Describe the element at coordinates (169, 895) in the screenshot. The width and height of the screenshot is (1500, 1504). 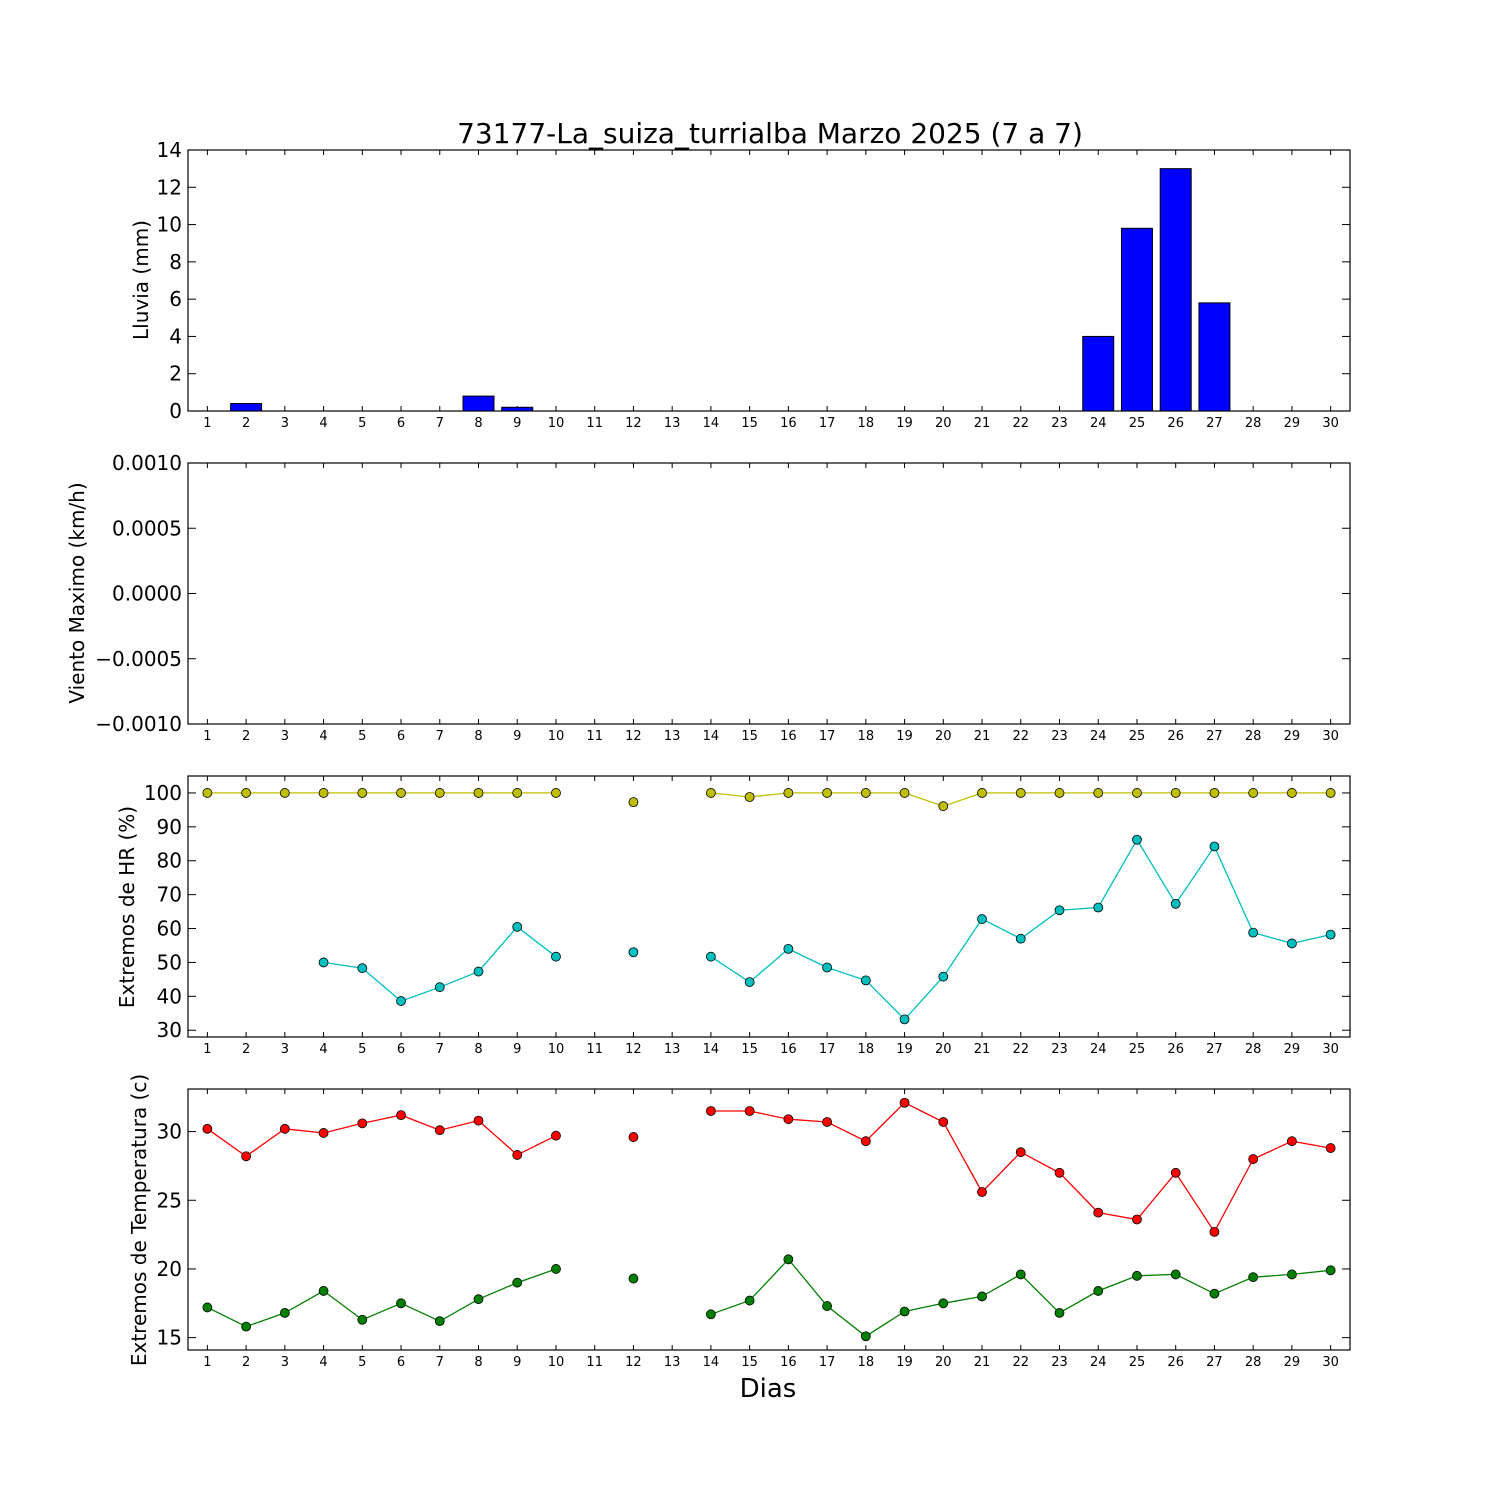
I see `y-tick-label: 70` at that location.